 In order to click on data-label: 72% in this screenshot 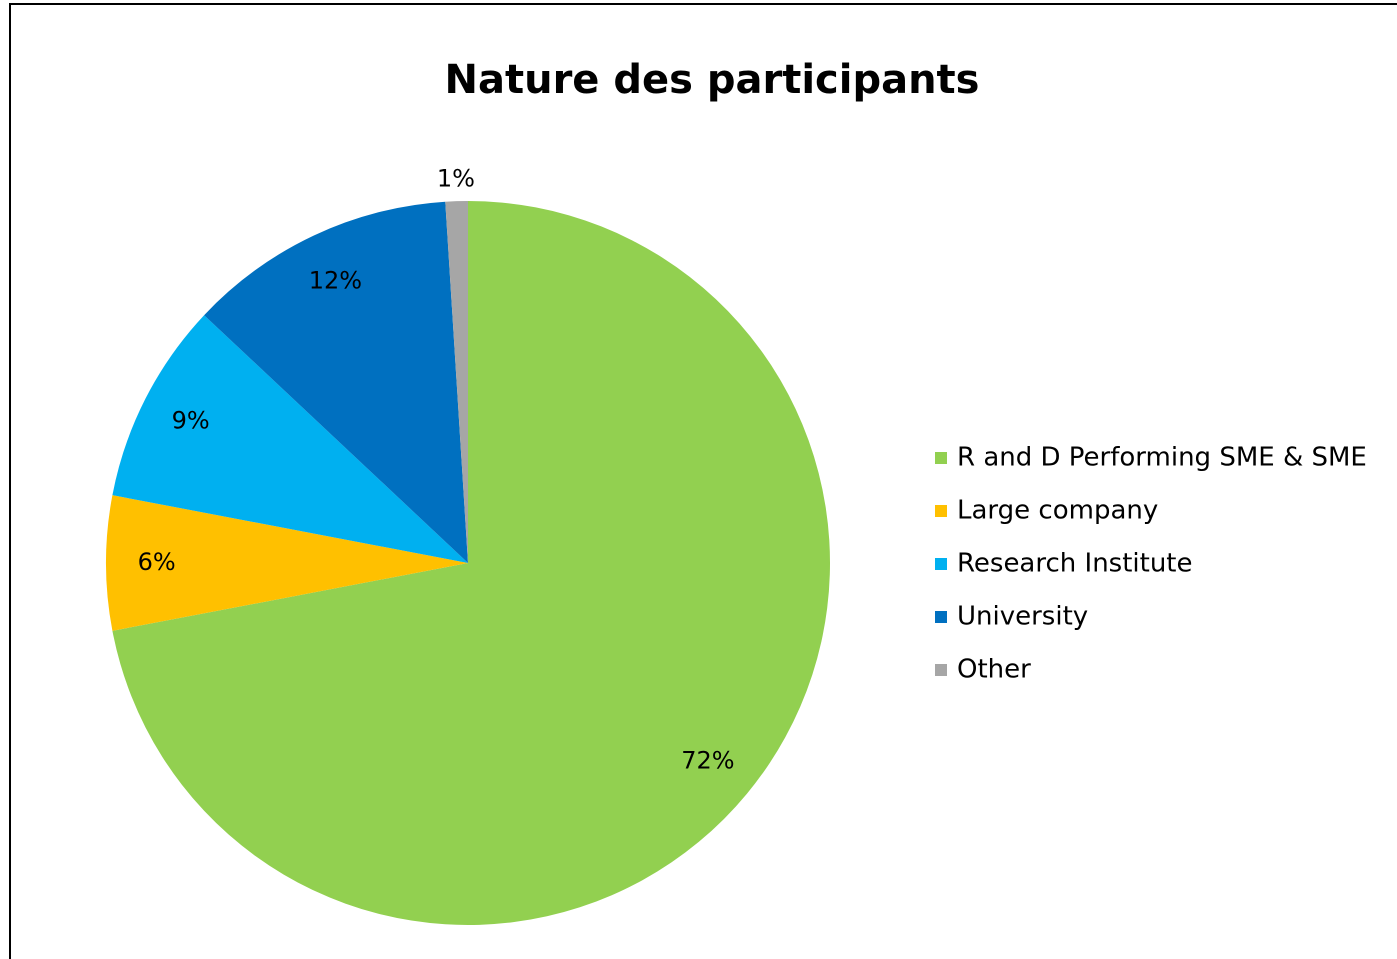, I will do `click(707, 760)`.